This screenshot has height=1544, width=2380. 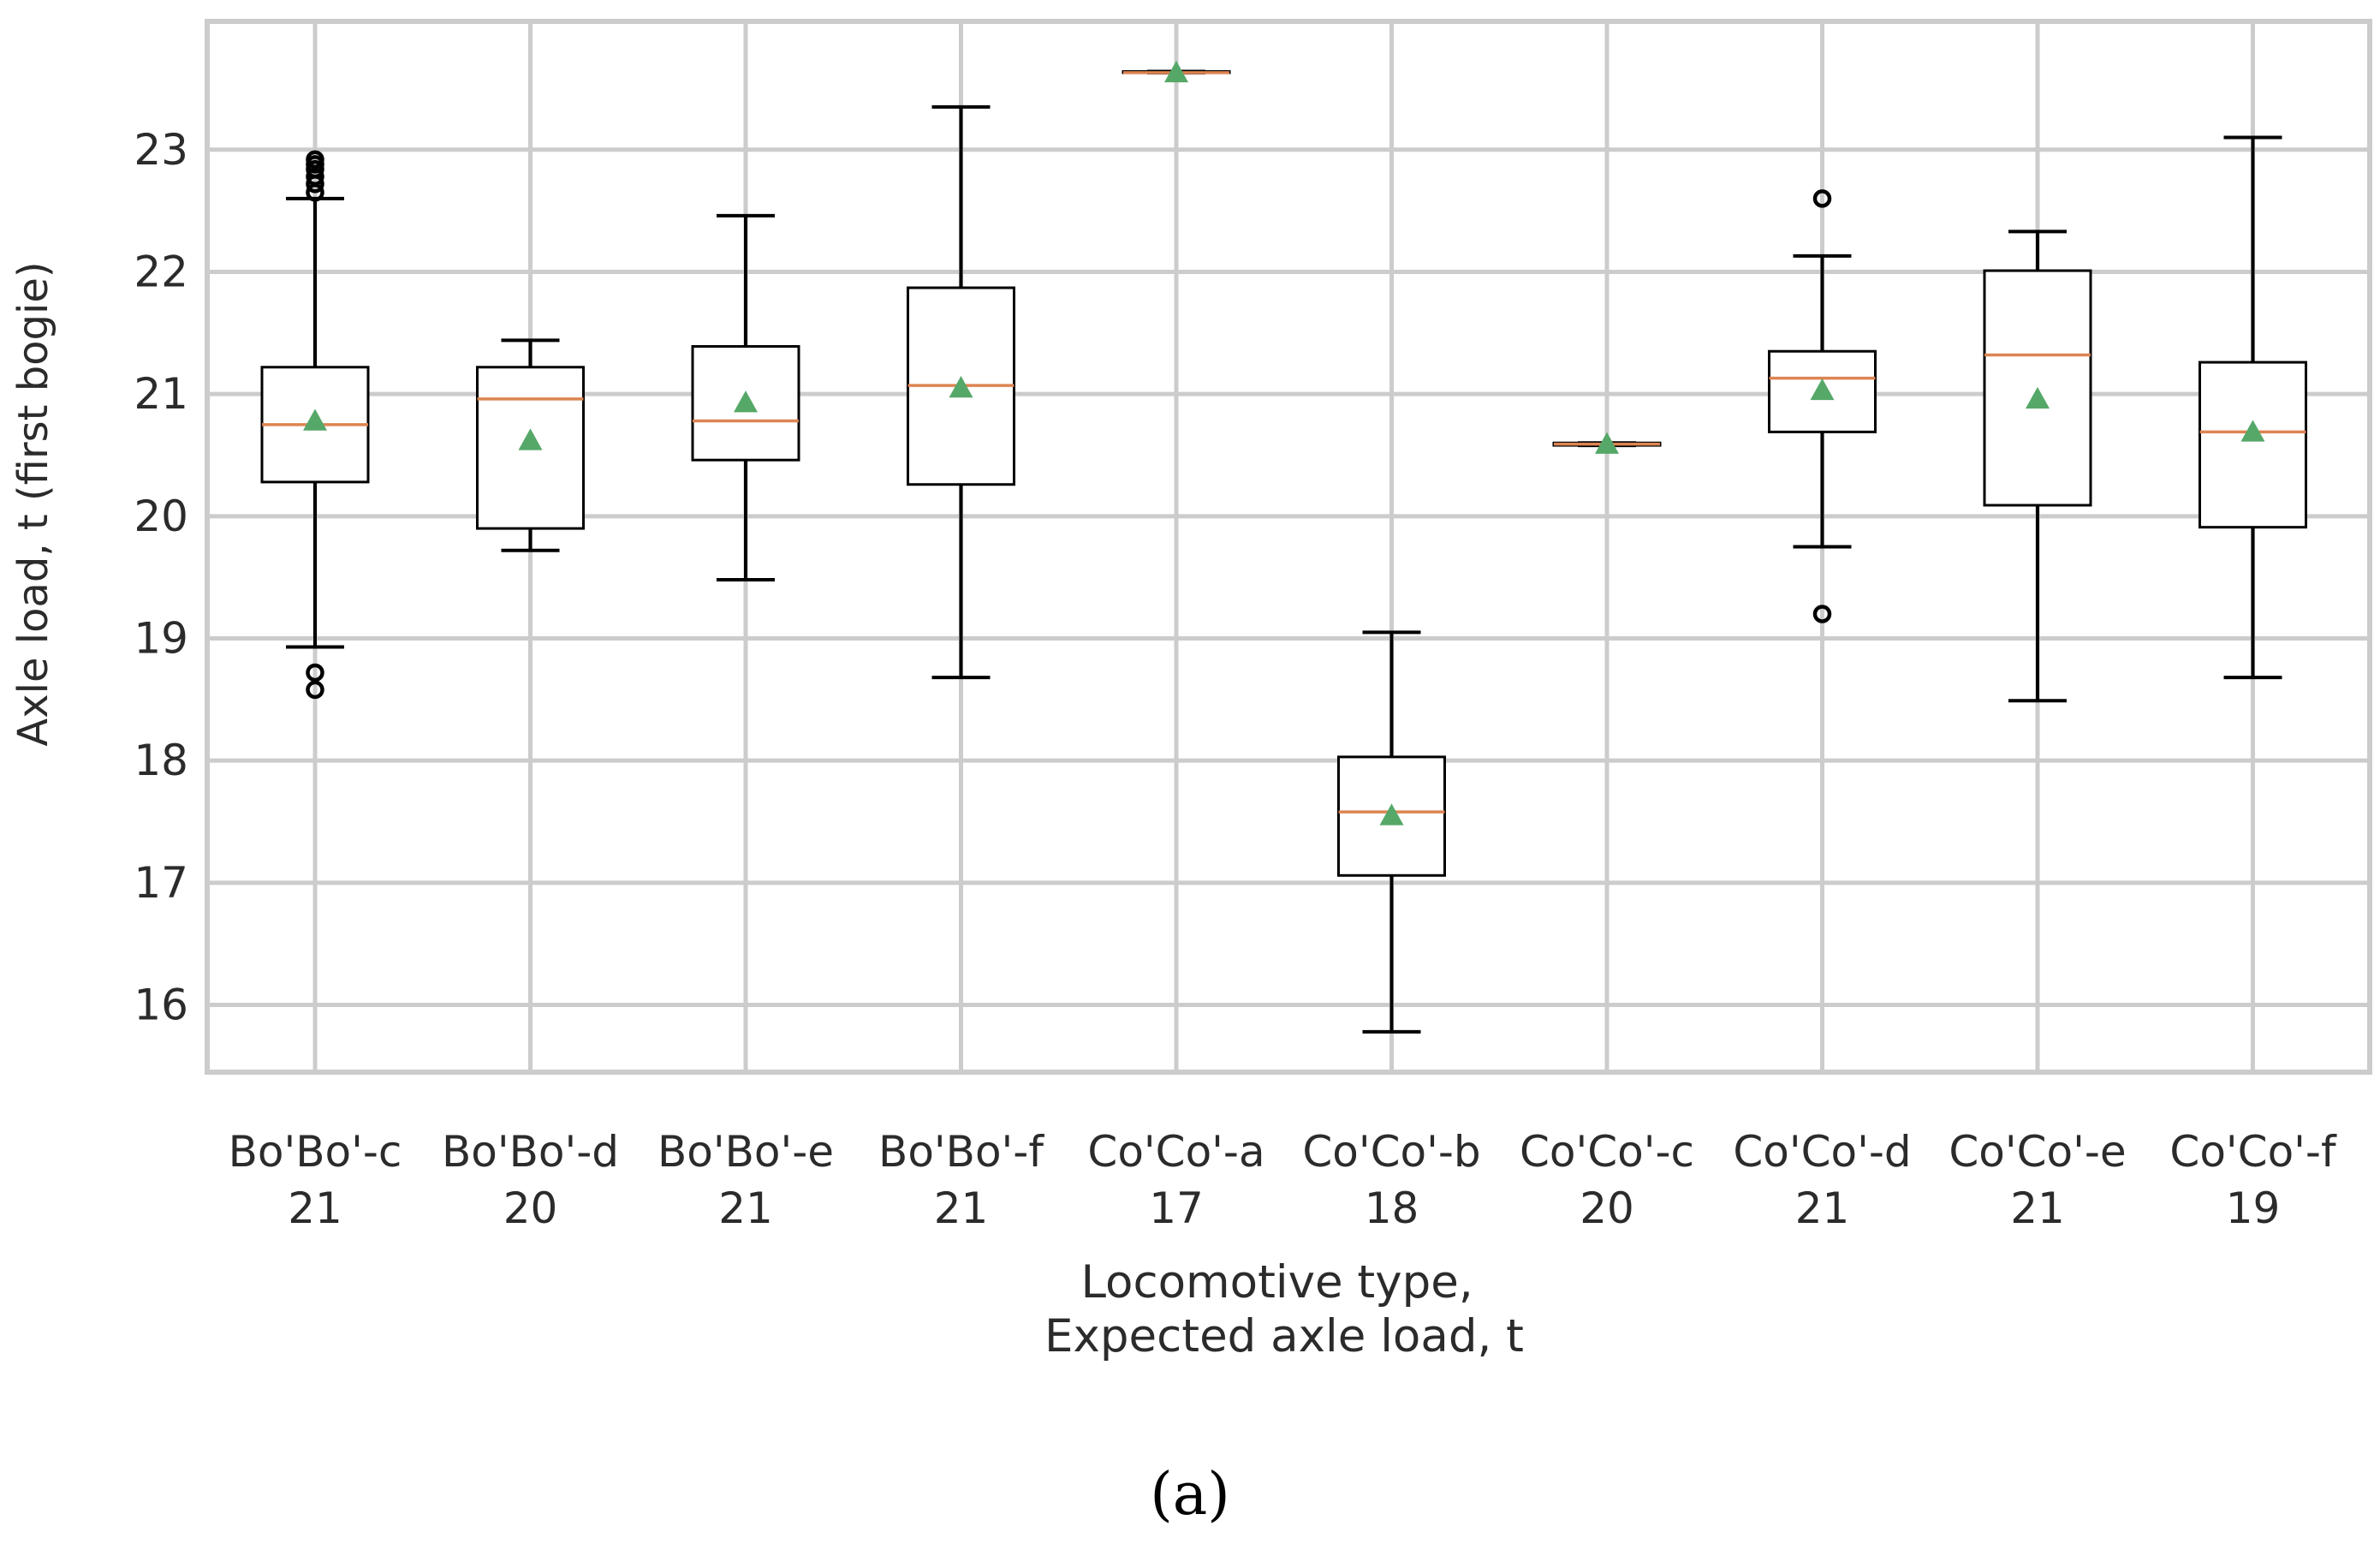 I want to click on x-tick-label-type: Co'Co'-f, so click(x=2253, y=1152).